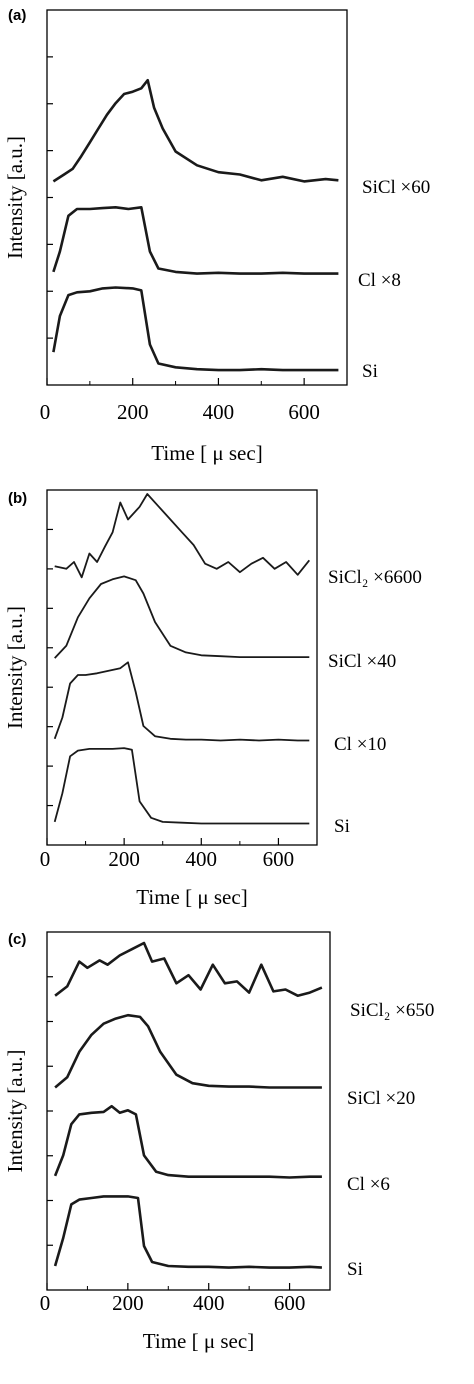  I want to click on series-label-sicl: SiCl ×60, so click(396, 187).